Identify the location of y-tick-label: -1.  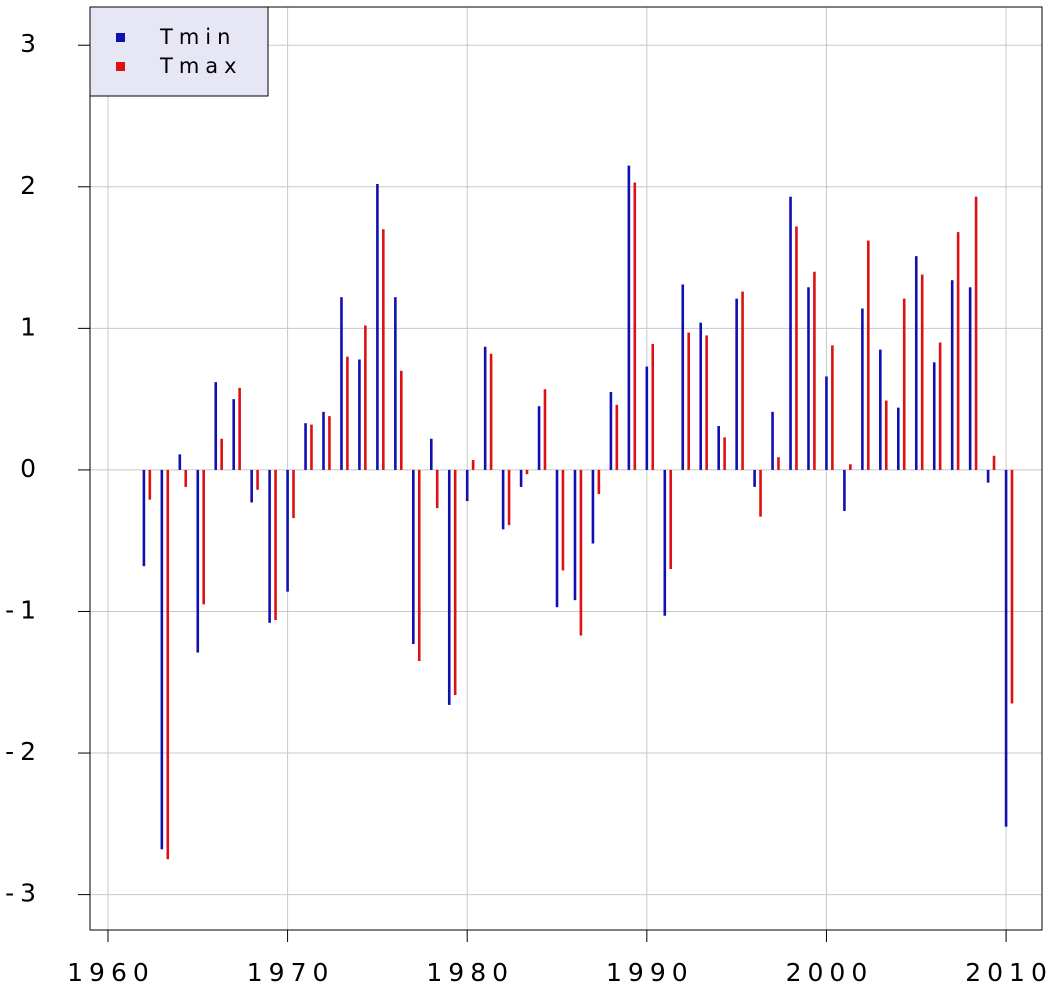
(23, 609).